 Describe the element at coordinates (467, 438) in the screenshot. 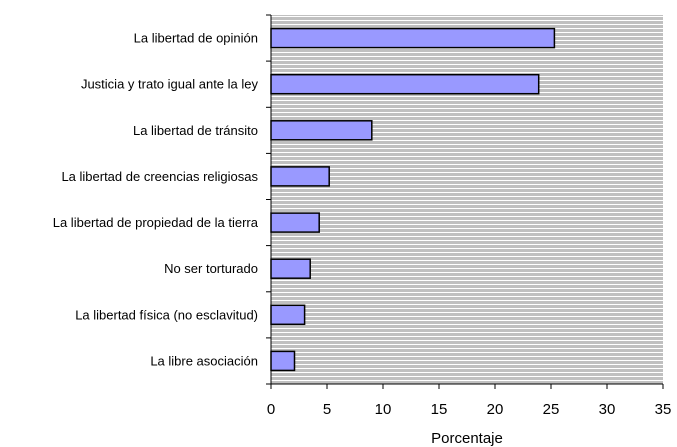

I see `x-axis-title: Porcentaje` at that location.